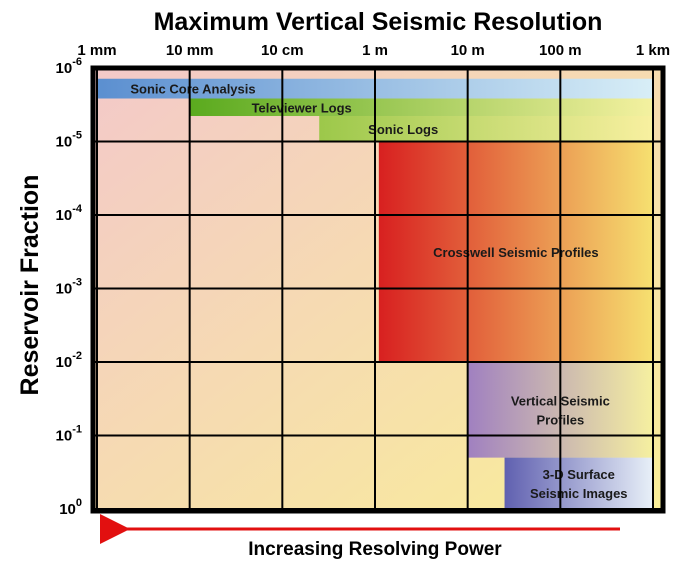 The width and height of the screenshot is (700, 565). I want to click on y-tick-labels: 10⁻⁶ 10⁻⁵ 10⁻⁴ 10⁻³ 10⁻² 10⁻¹ 10⁰, so click(69, 287).